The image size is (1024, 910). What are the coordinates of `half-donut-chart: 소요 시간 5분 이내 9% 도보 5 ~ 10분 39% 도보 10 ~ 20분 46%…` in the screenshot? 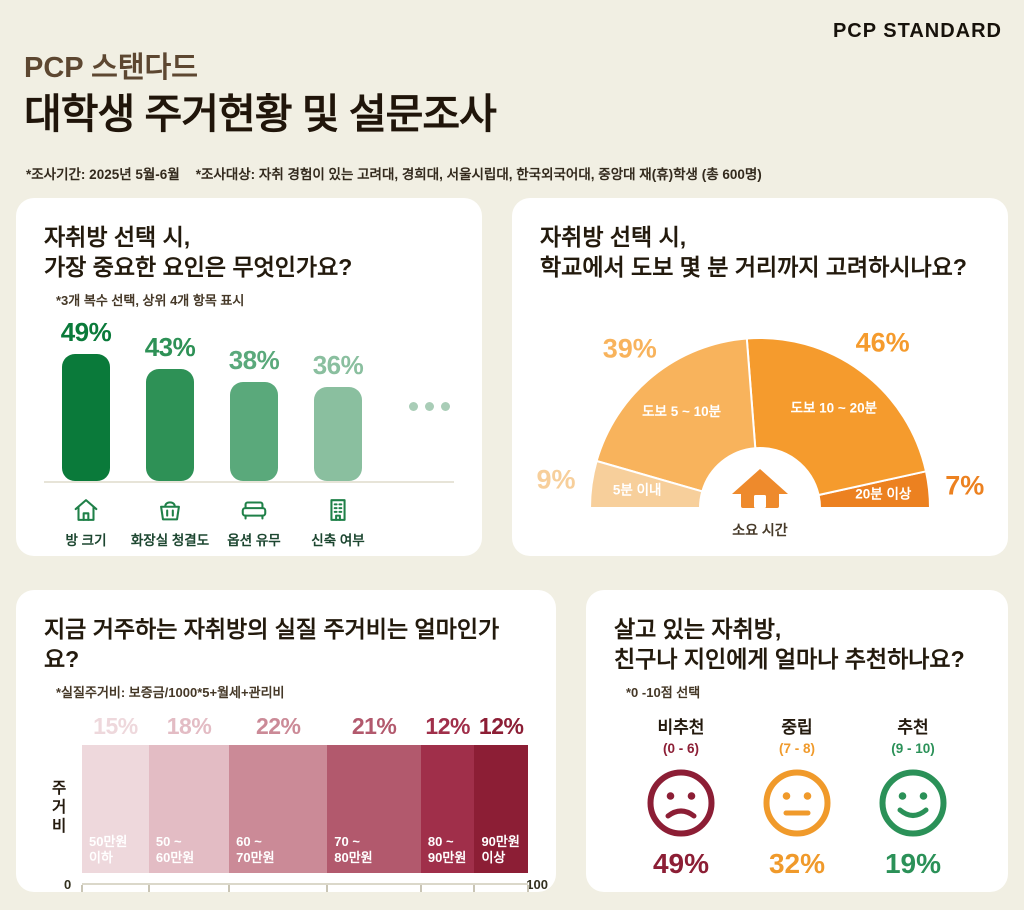 It's located at (760, 433).